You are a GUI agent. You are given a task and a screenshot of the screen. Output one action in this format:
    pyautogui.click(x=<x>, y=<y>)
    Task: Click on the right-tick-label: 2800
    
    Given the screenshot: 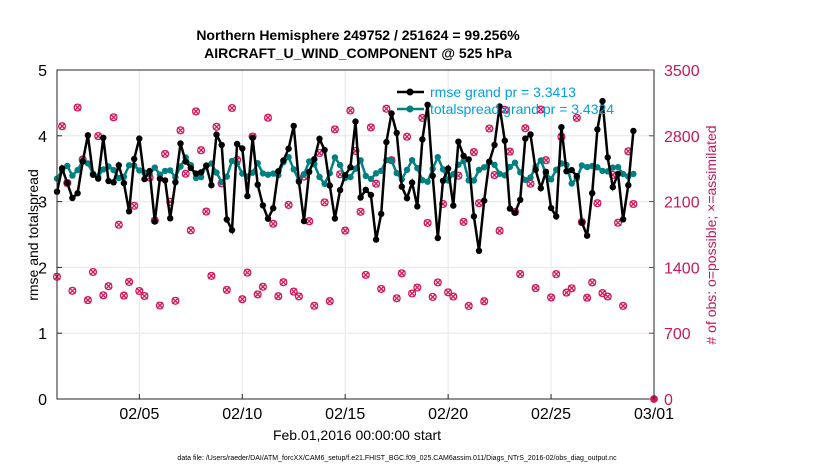 What is the action you would take?
    pyautogui.click(x=682, y=137)
    